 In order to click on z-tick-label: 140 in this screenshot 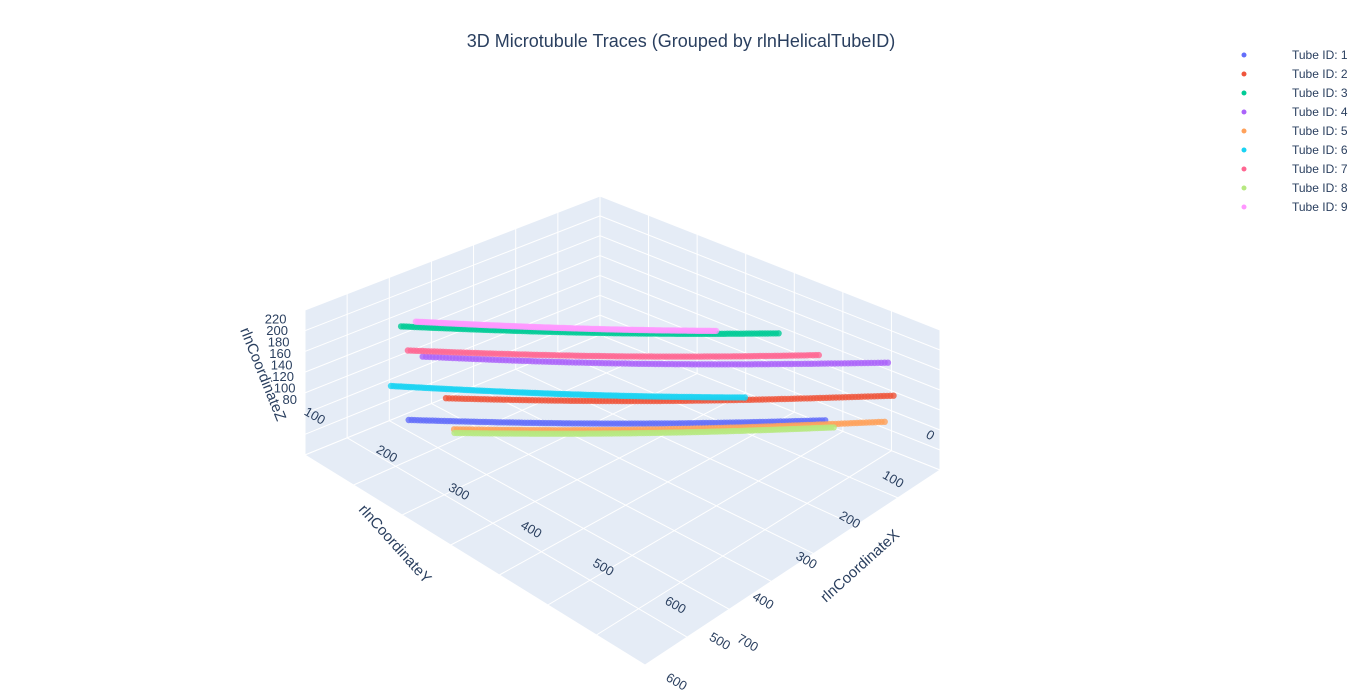, I will do `click(282, 365)`.